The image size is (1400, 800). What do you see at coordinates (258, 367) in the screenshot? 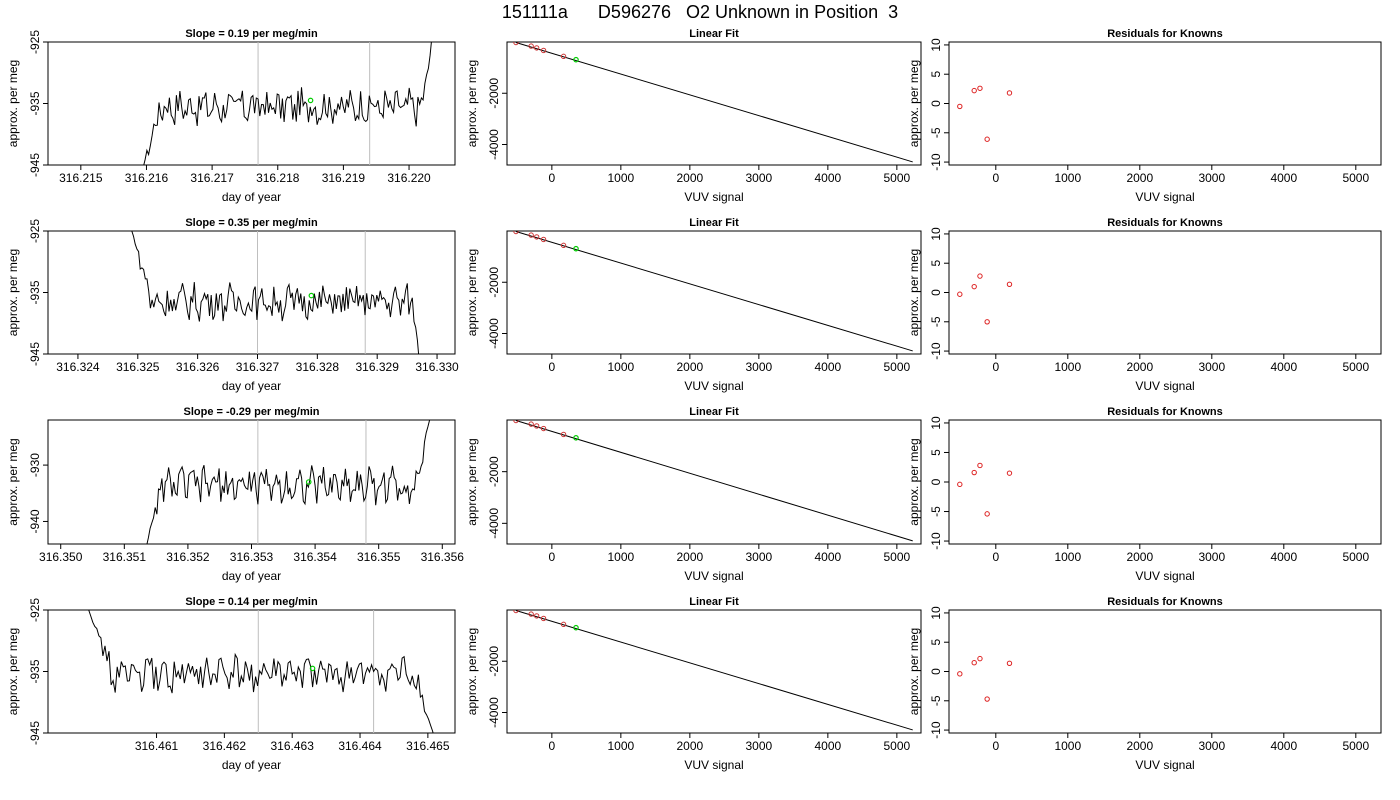
I see `x-tick-label: 316.327` at bounding box center [258, 367].